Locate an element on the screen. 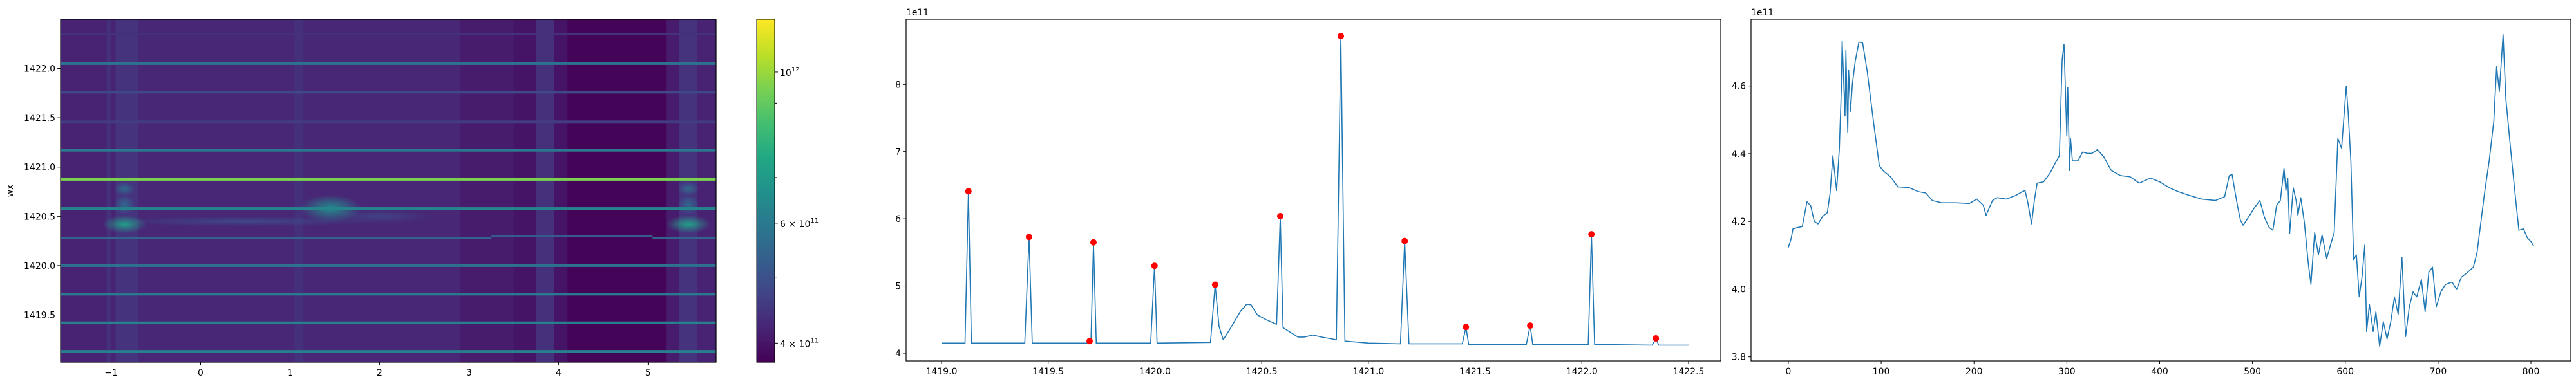  y-tick-label: 1422.0 is located at coordinates (40, 69).